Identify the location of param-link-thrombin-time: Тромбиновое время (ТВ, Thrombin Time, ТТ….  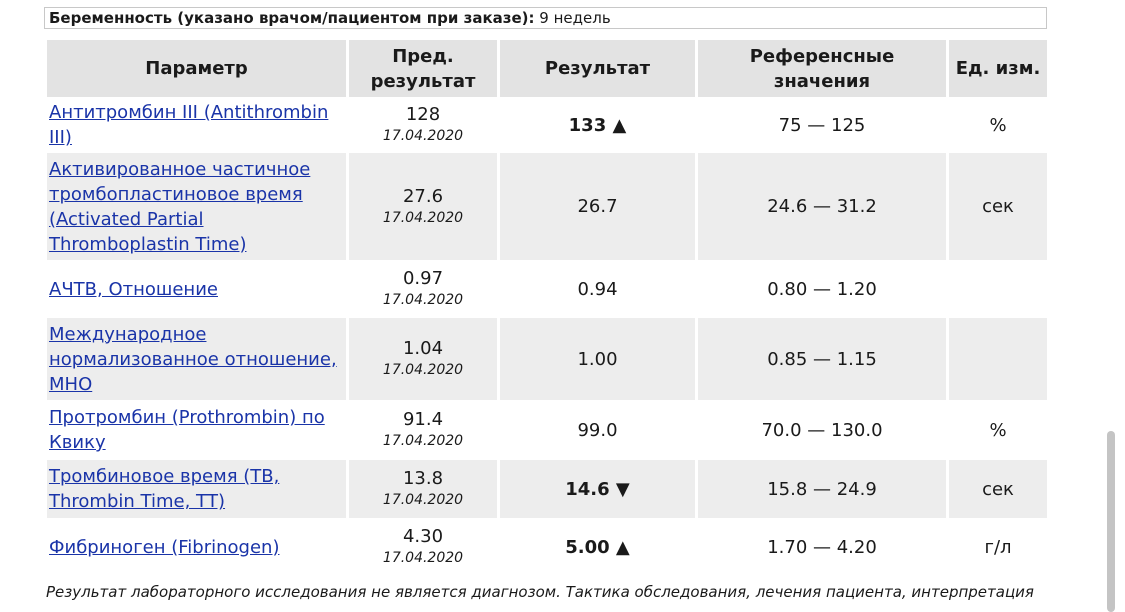
(164, 489).